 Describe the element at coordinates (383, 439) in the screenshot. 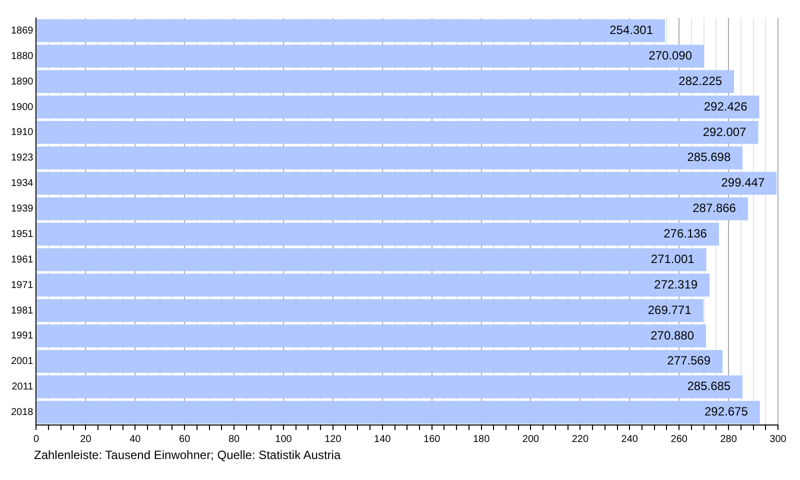

I see `x-tick-label: 140` at that location.